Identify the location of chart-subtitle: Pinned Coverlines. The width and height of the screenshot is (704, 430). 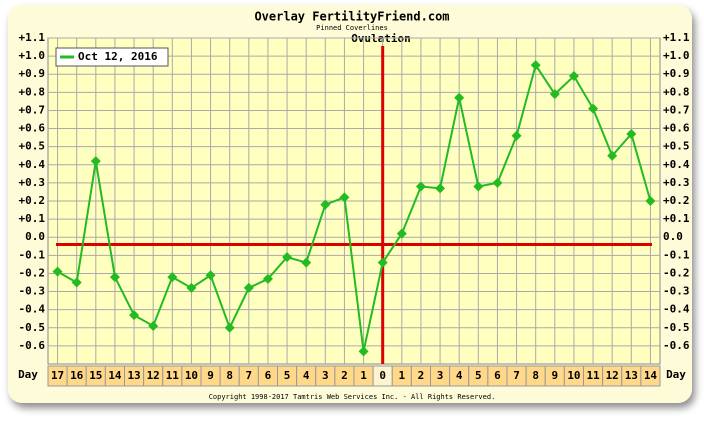
(352, 28).